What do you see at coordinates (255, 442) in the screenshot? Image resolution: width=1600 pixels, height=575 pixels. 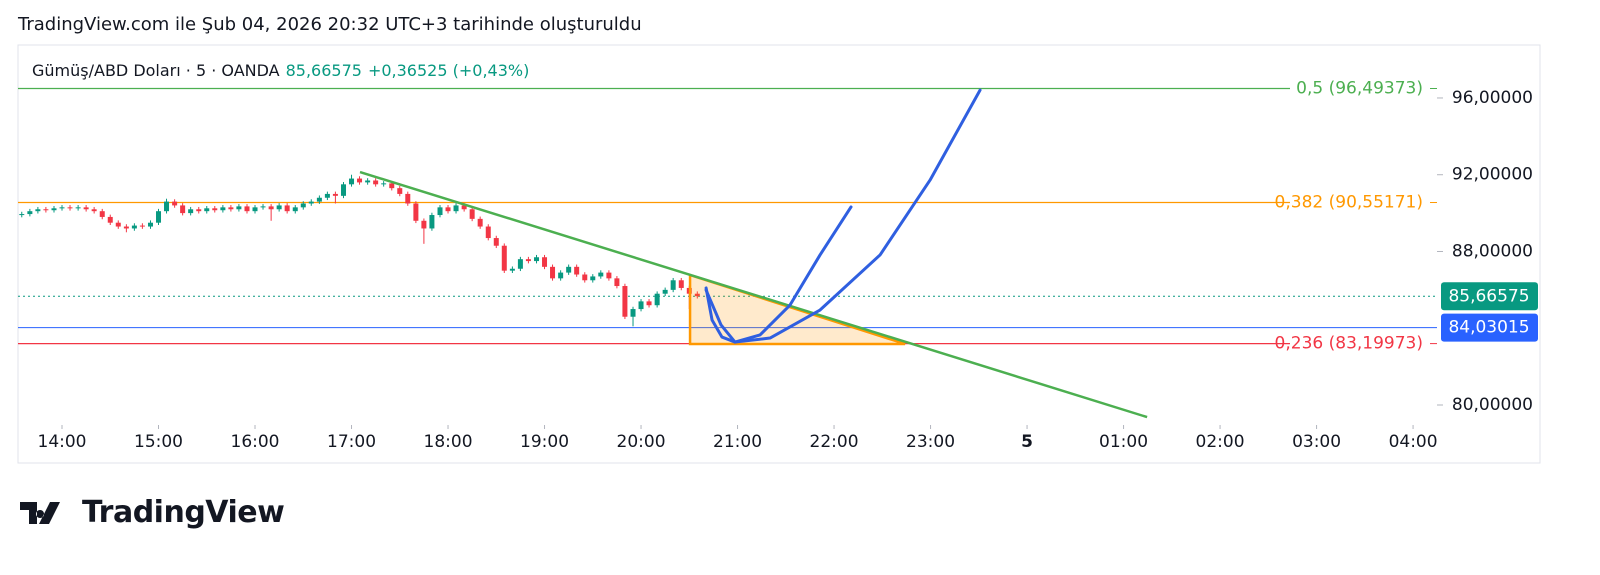 I see `x-tick-label: 16:00` at bounding box center [255, 442].